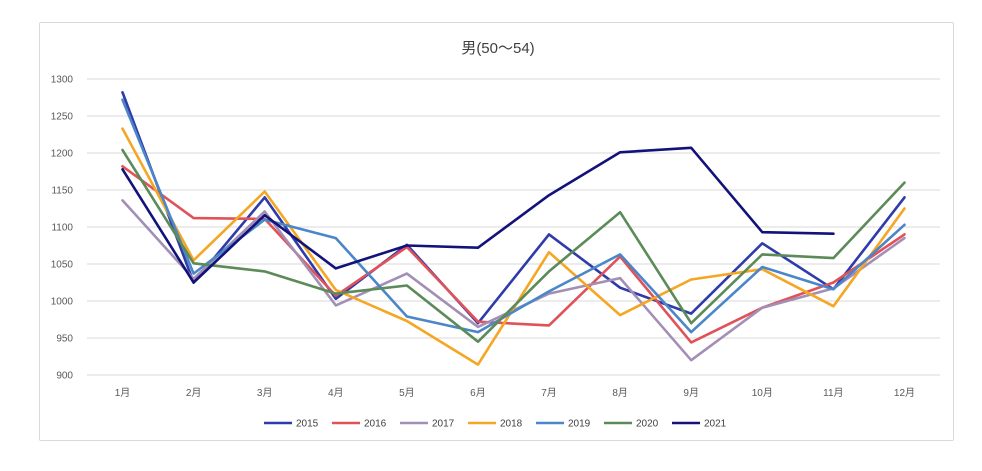 This screenshot has height=471, width=982. I want to click on x-tick-label: 5月, so click(407, 393).